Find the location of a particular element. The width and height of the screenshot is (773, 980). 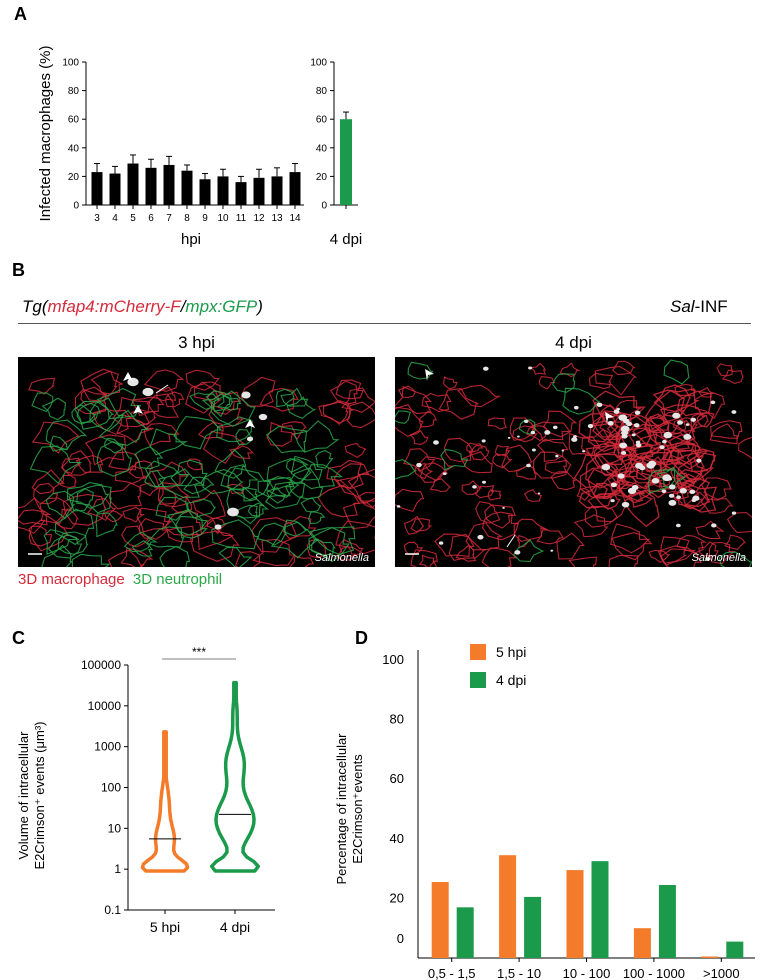

a-y-tick-label: 20 is located at coordinates (74, 177).